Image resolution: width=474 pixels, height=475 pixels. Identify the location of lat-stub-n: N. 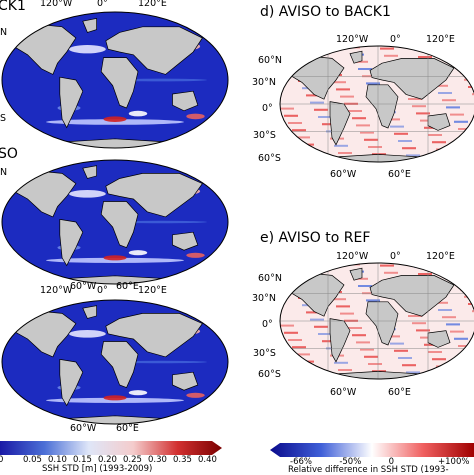
(4, 32).